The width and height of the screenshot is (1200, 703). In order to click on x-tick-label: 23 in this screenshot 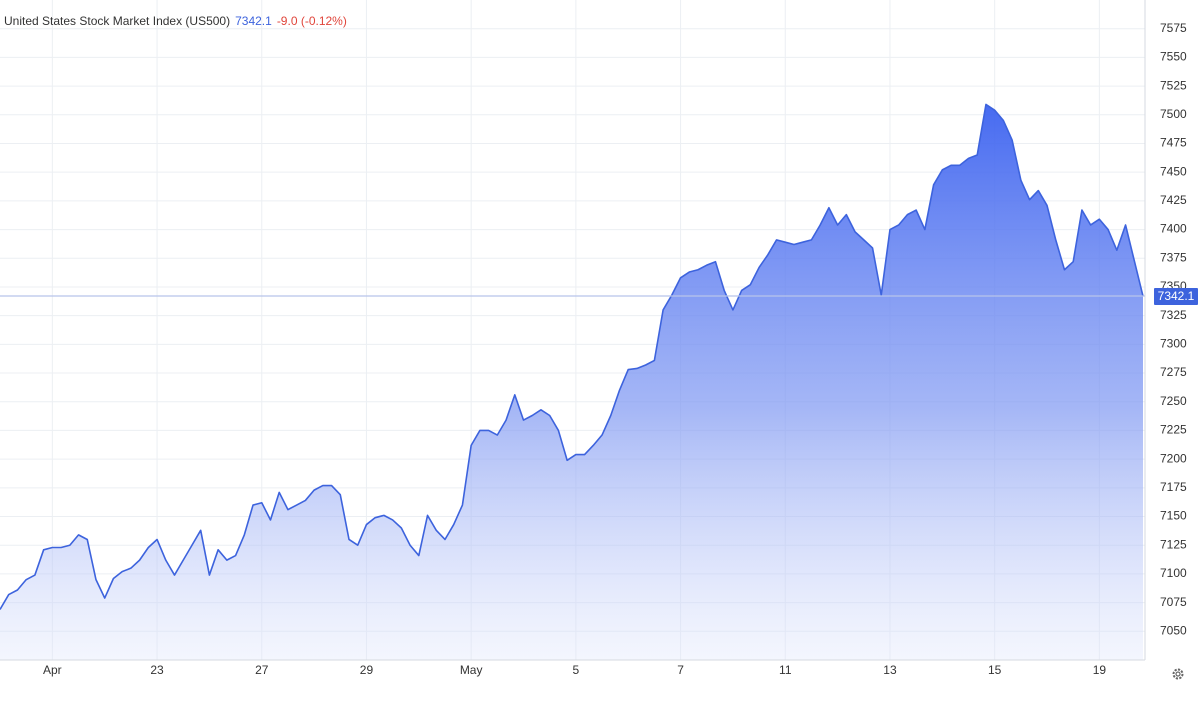, I will do `click(157, 670)`.